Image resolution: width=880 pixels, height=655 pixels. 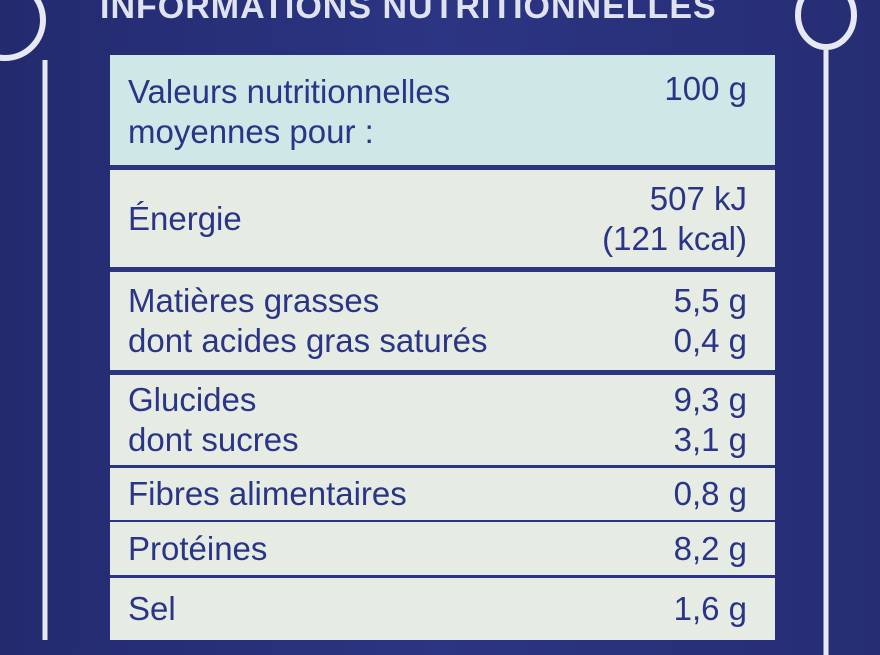 What do you see at coordinates (710, 548) in the screenshot?
I see `nutrient-value: 8,2 g` at bounding box center [710, 548].